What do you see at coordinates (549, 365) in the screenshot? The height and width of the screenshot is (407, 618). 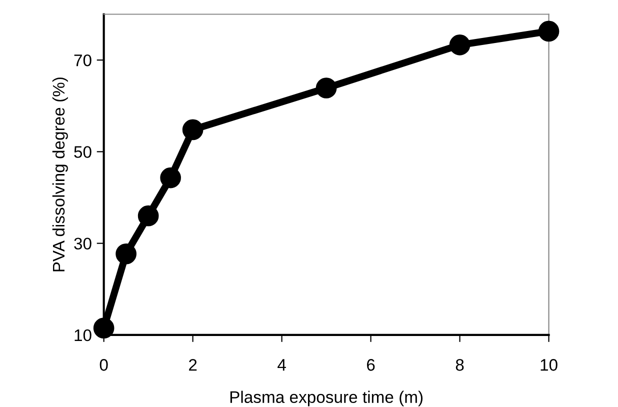 I see `x-tick-label: 10` at bounding box center [549, 365].